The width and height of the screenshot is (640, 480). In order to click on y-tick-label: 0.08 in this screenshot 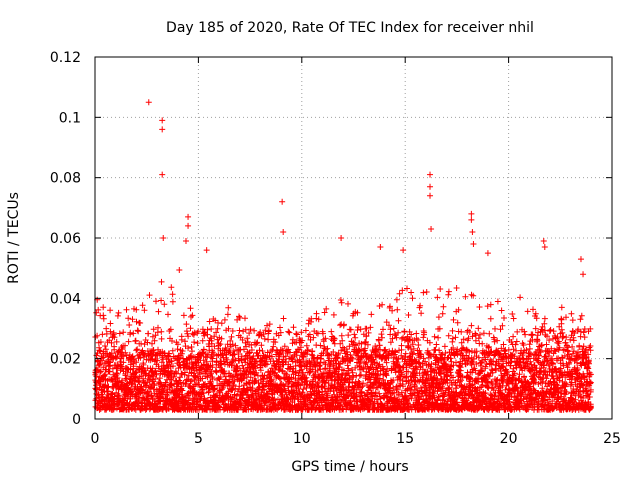, I will do `click(65, 179)`.